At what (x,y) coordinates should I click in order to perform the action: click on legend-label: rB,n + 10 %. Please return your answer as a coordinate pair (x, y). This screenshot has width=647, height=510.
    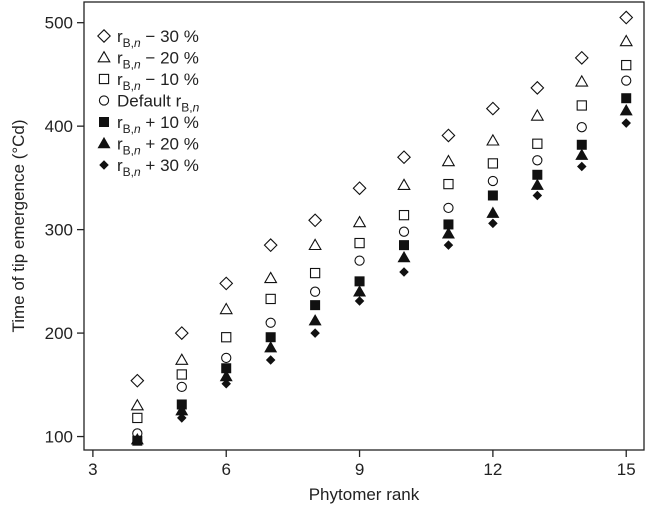
    Looking at the image, I should click on (158, 124).